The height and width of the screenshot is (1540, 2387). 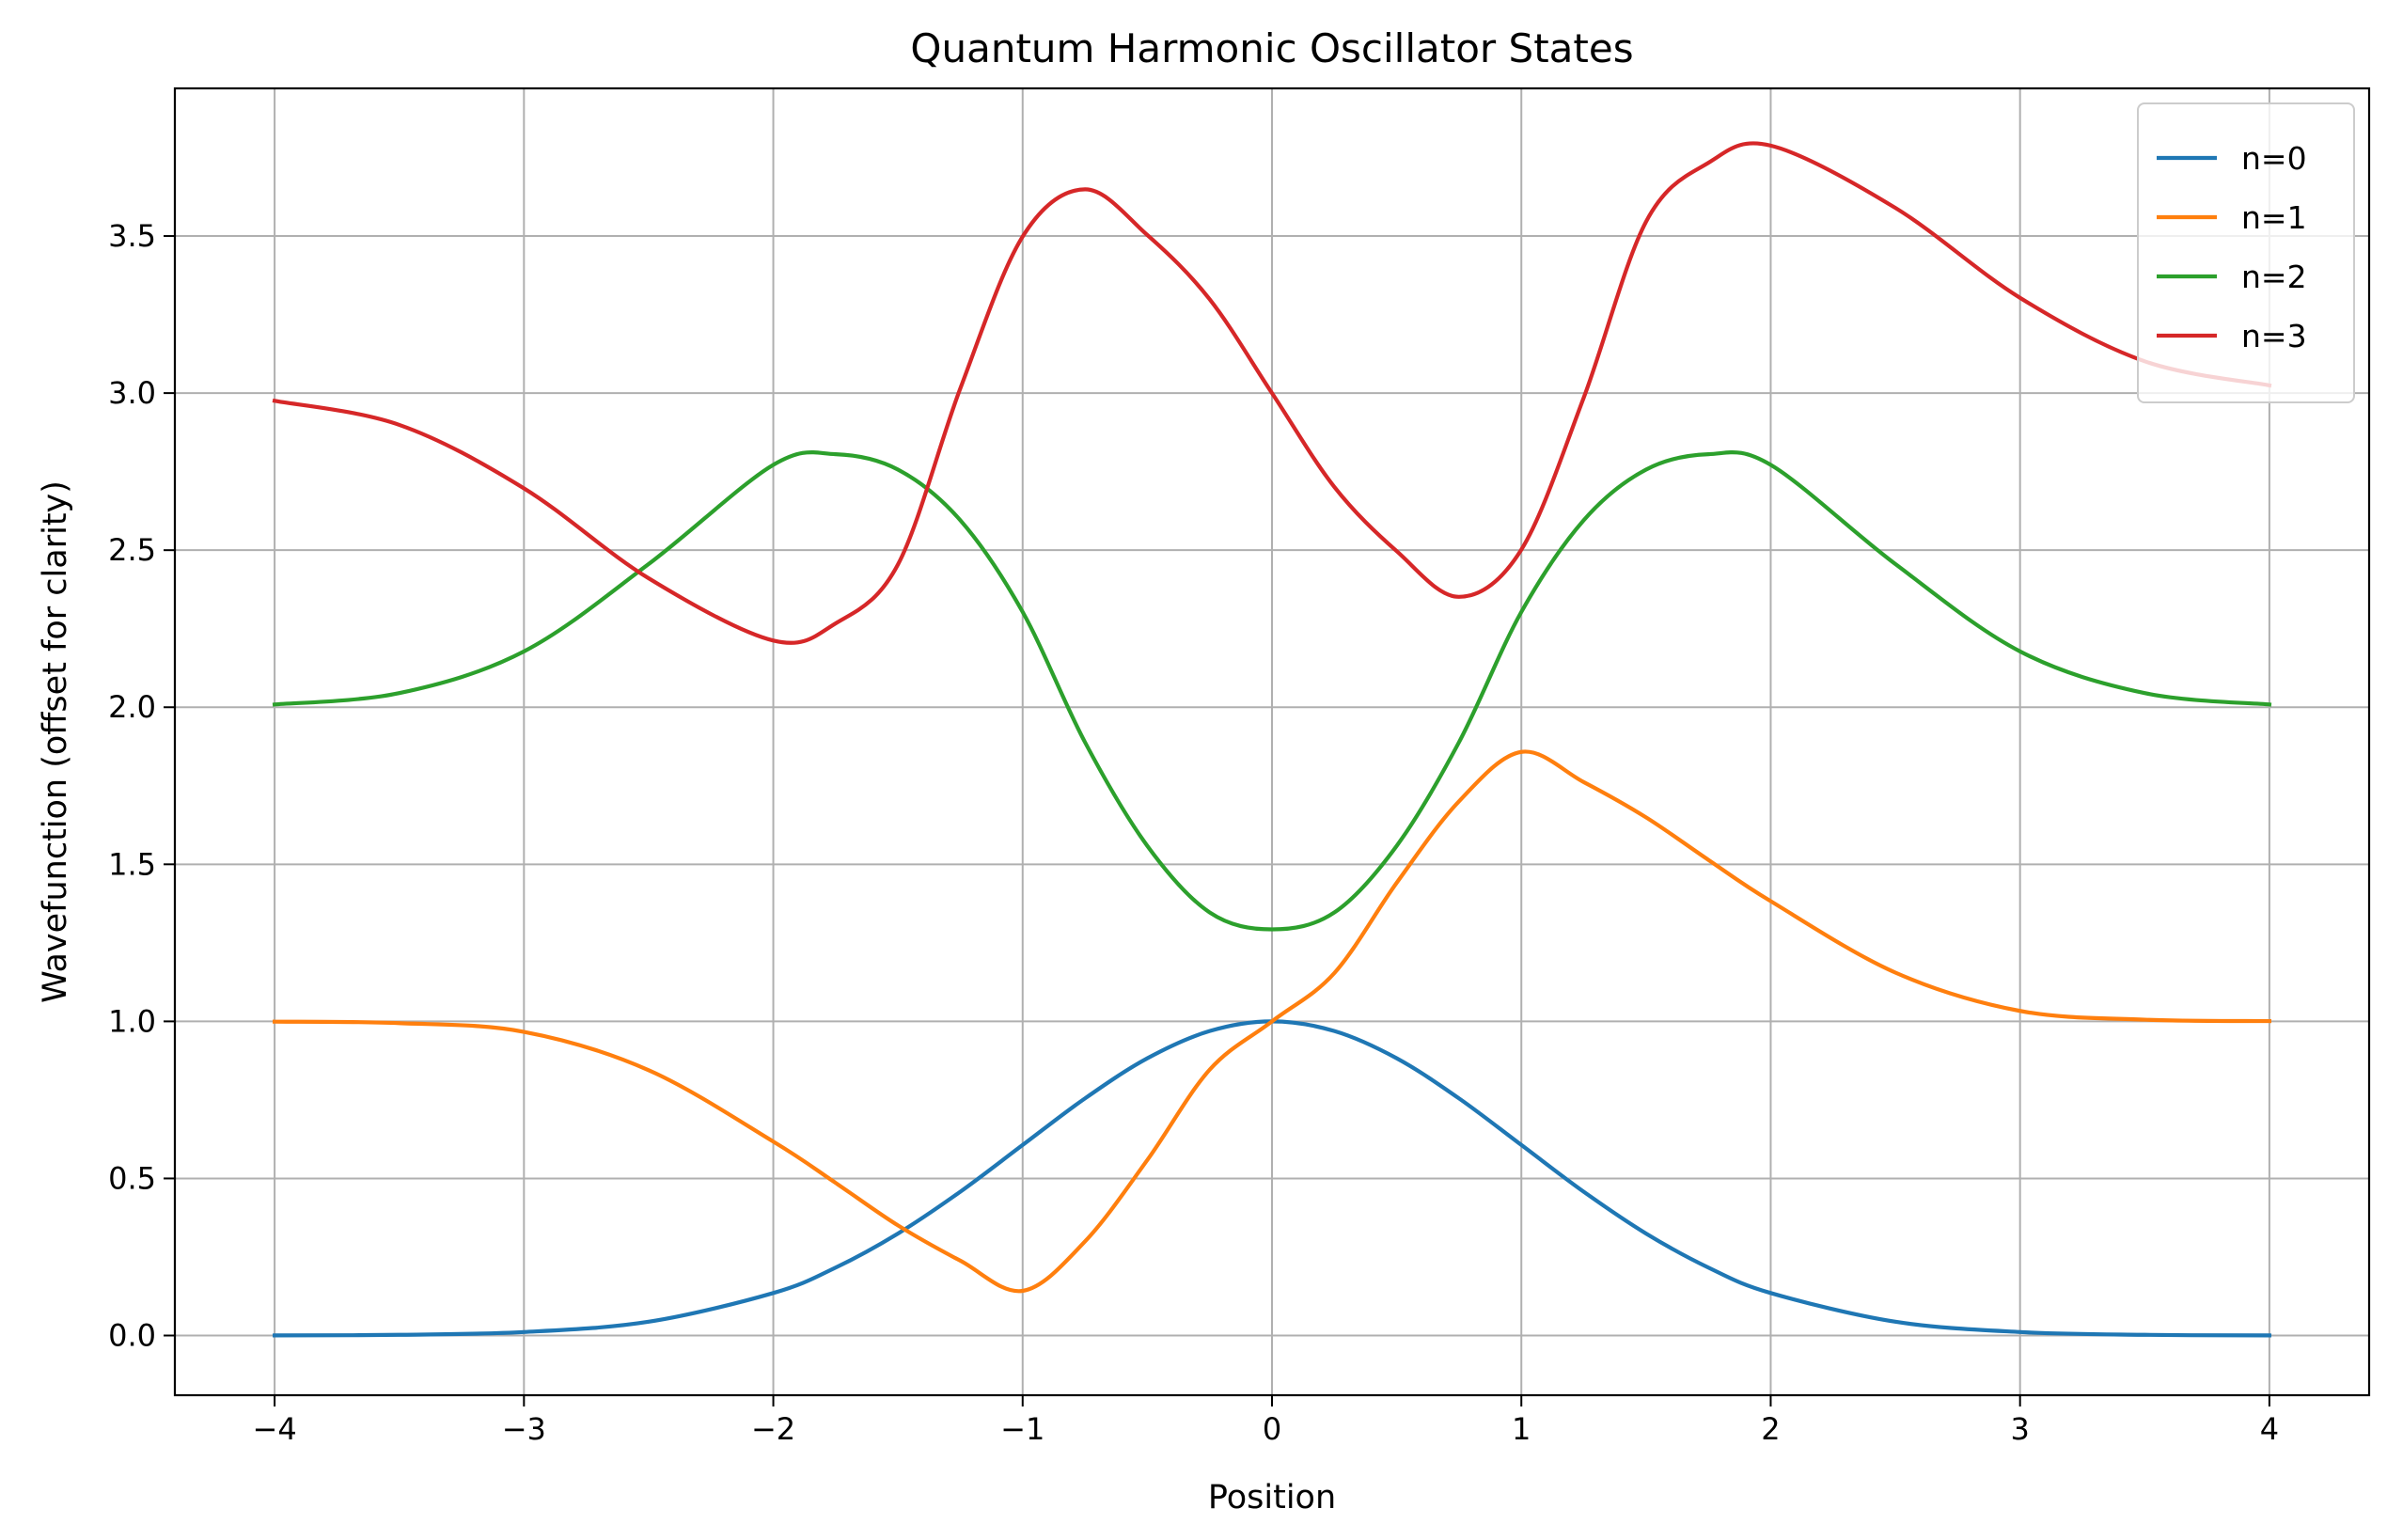 What do you see at coordinates (2274, 158) in the screenshot?
I see `legend-label: n=0` at bounding box center [2274, 158].